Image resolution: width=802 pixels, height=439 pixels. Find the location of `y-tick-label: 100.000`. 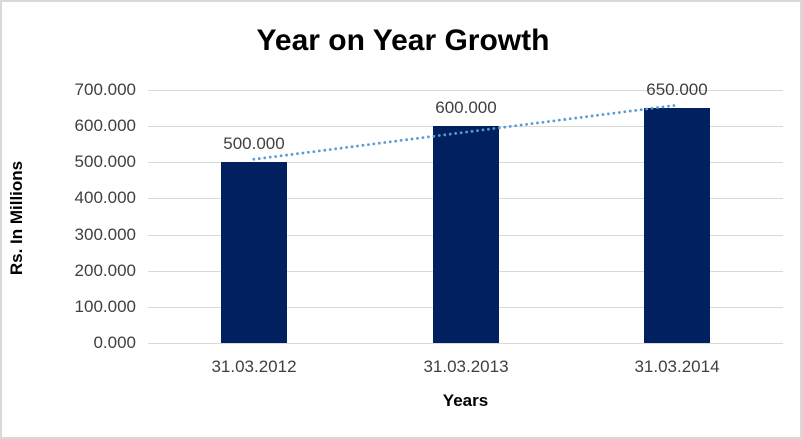

y-tick-label: 100.000 is located at coordinates (105, 306).